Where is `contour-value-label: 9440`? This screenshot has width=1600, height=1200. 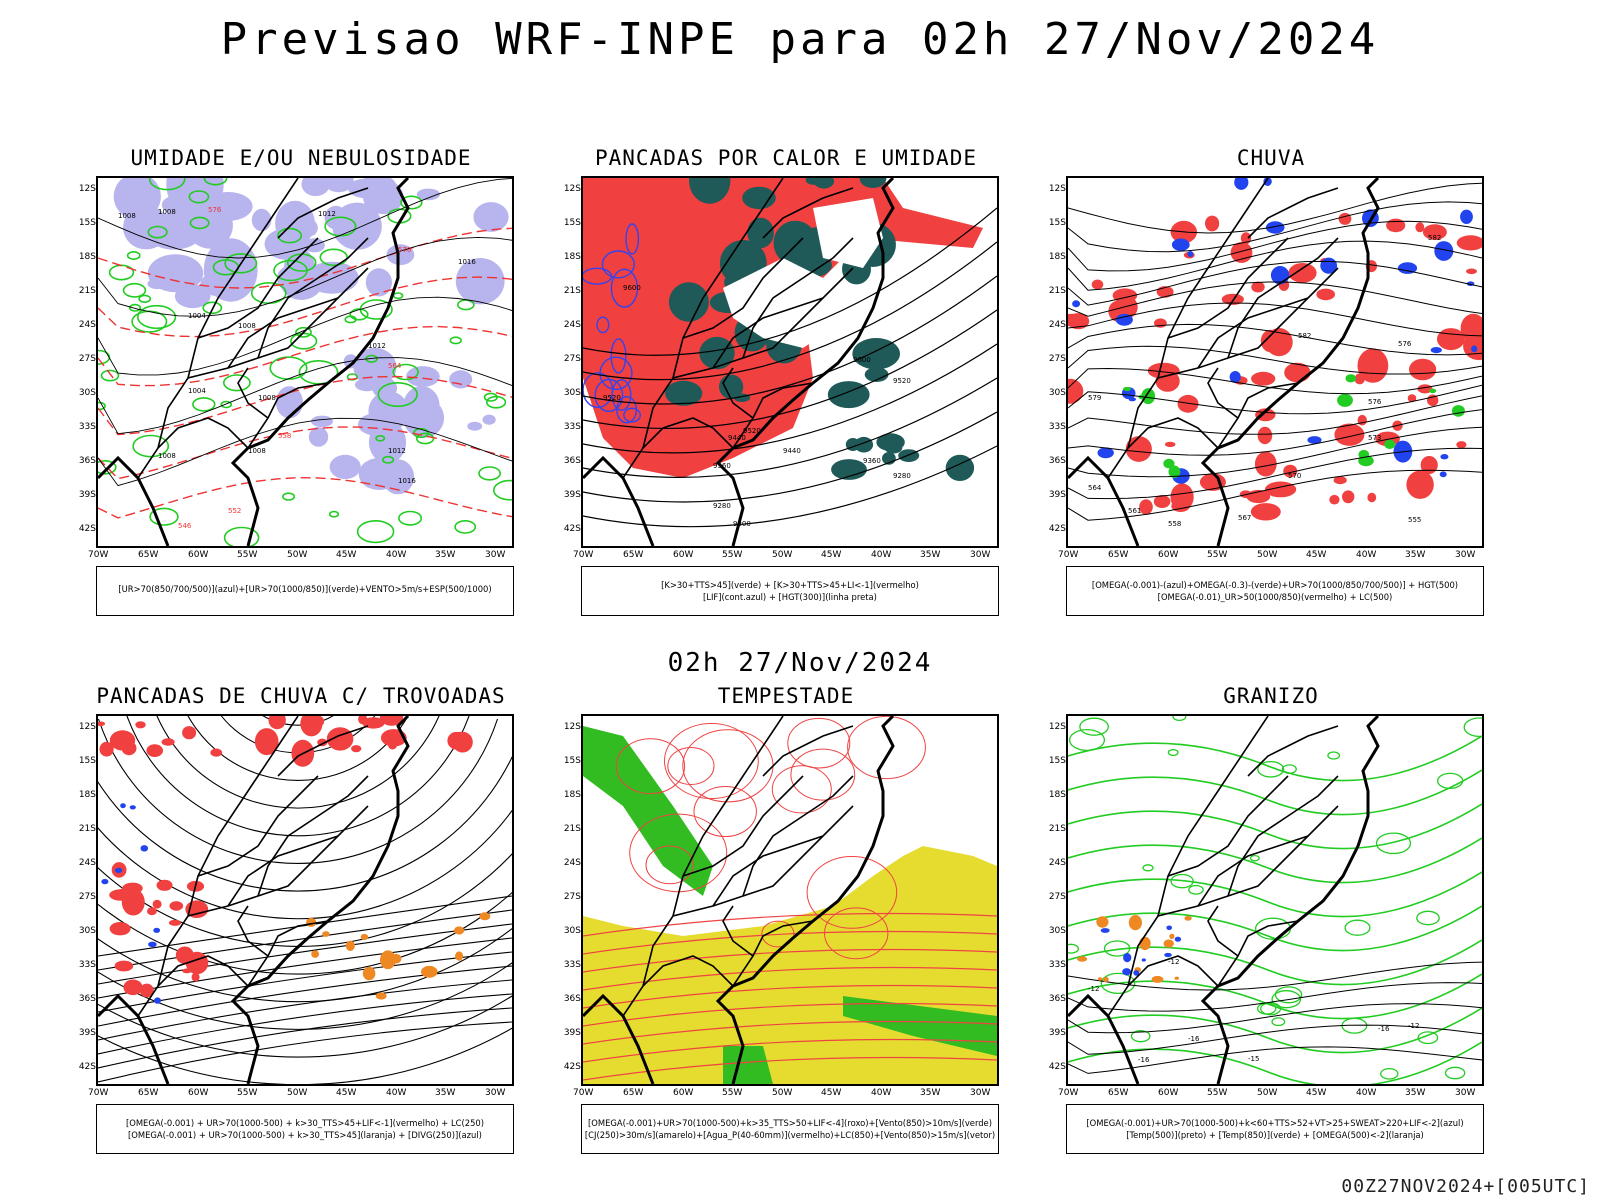
contour-value-label: 9440 is located at coordinates (737, 438).